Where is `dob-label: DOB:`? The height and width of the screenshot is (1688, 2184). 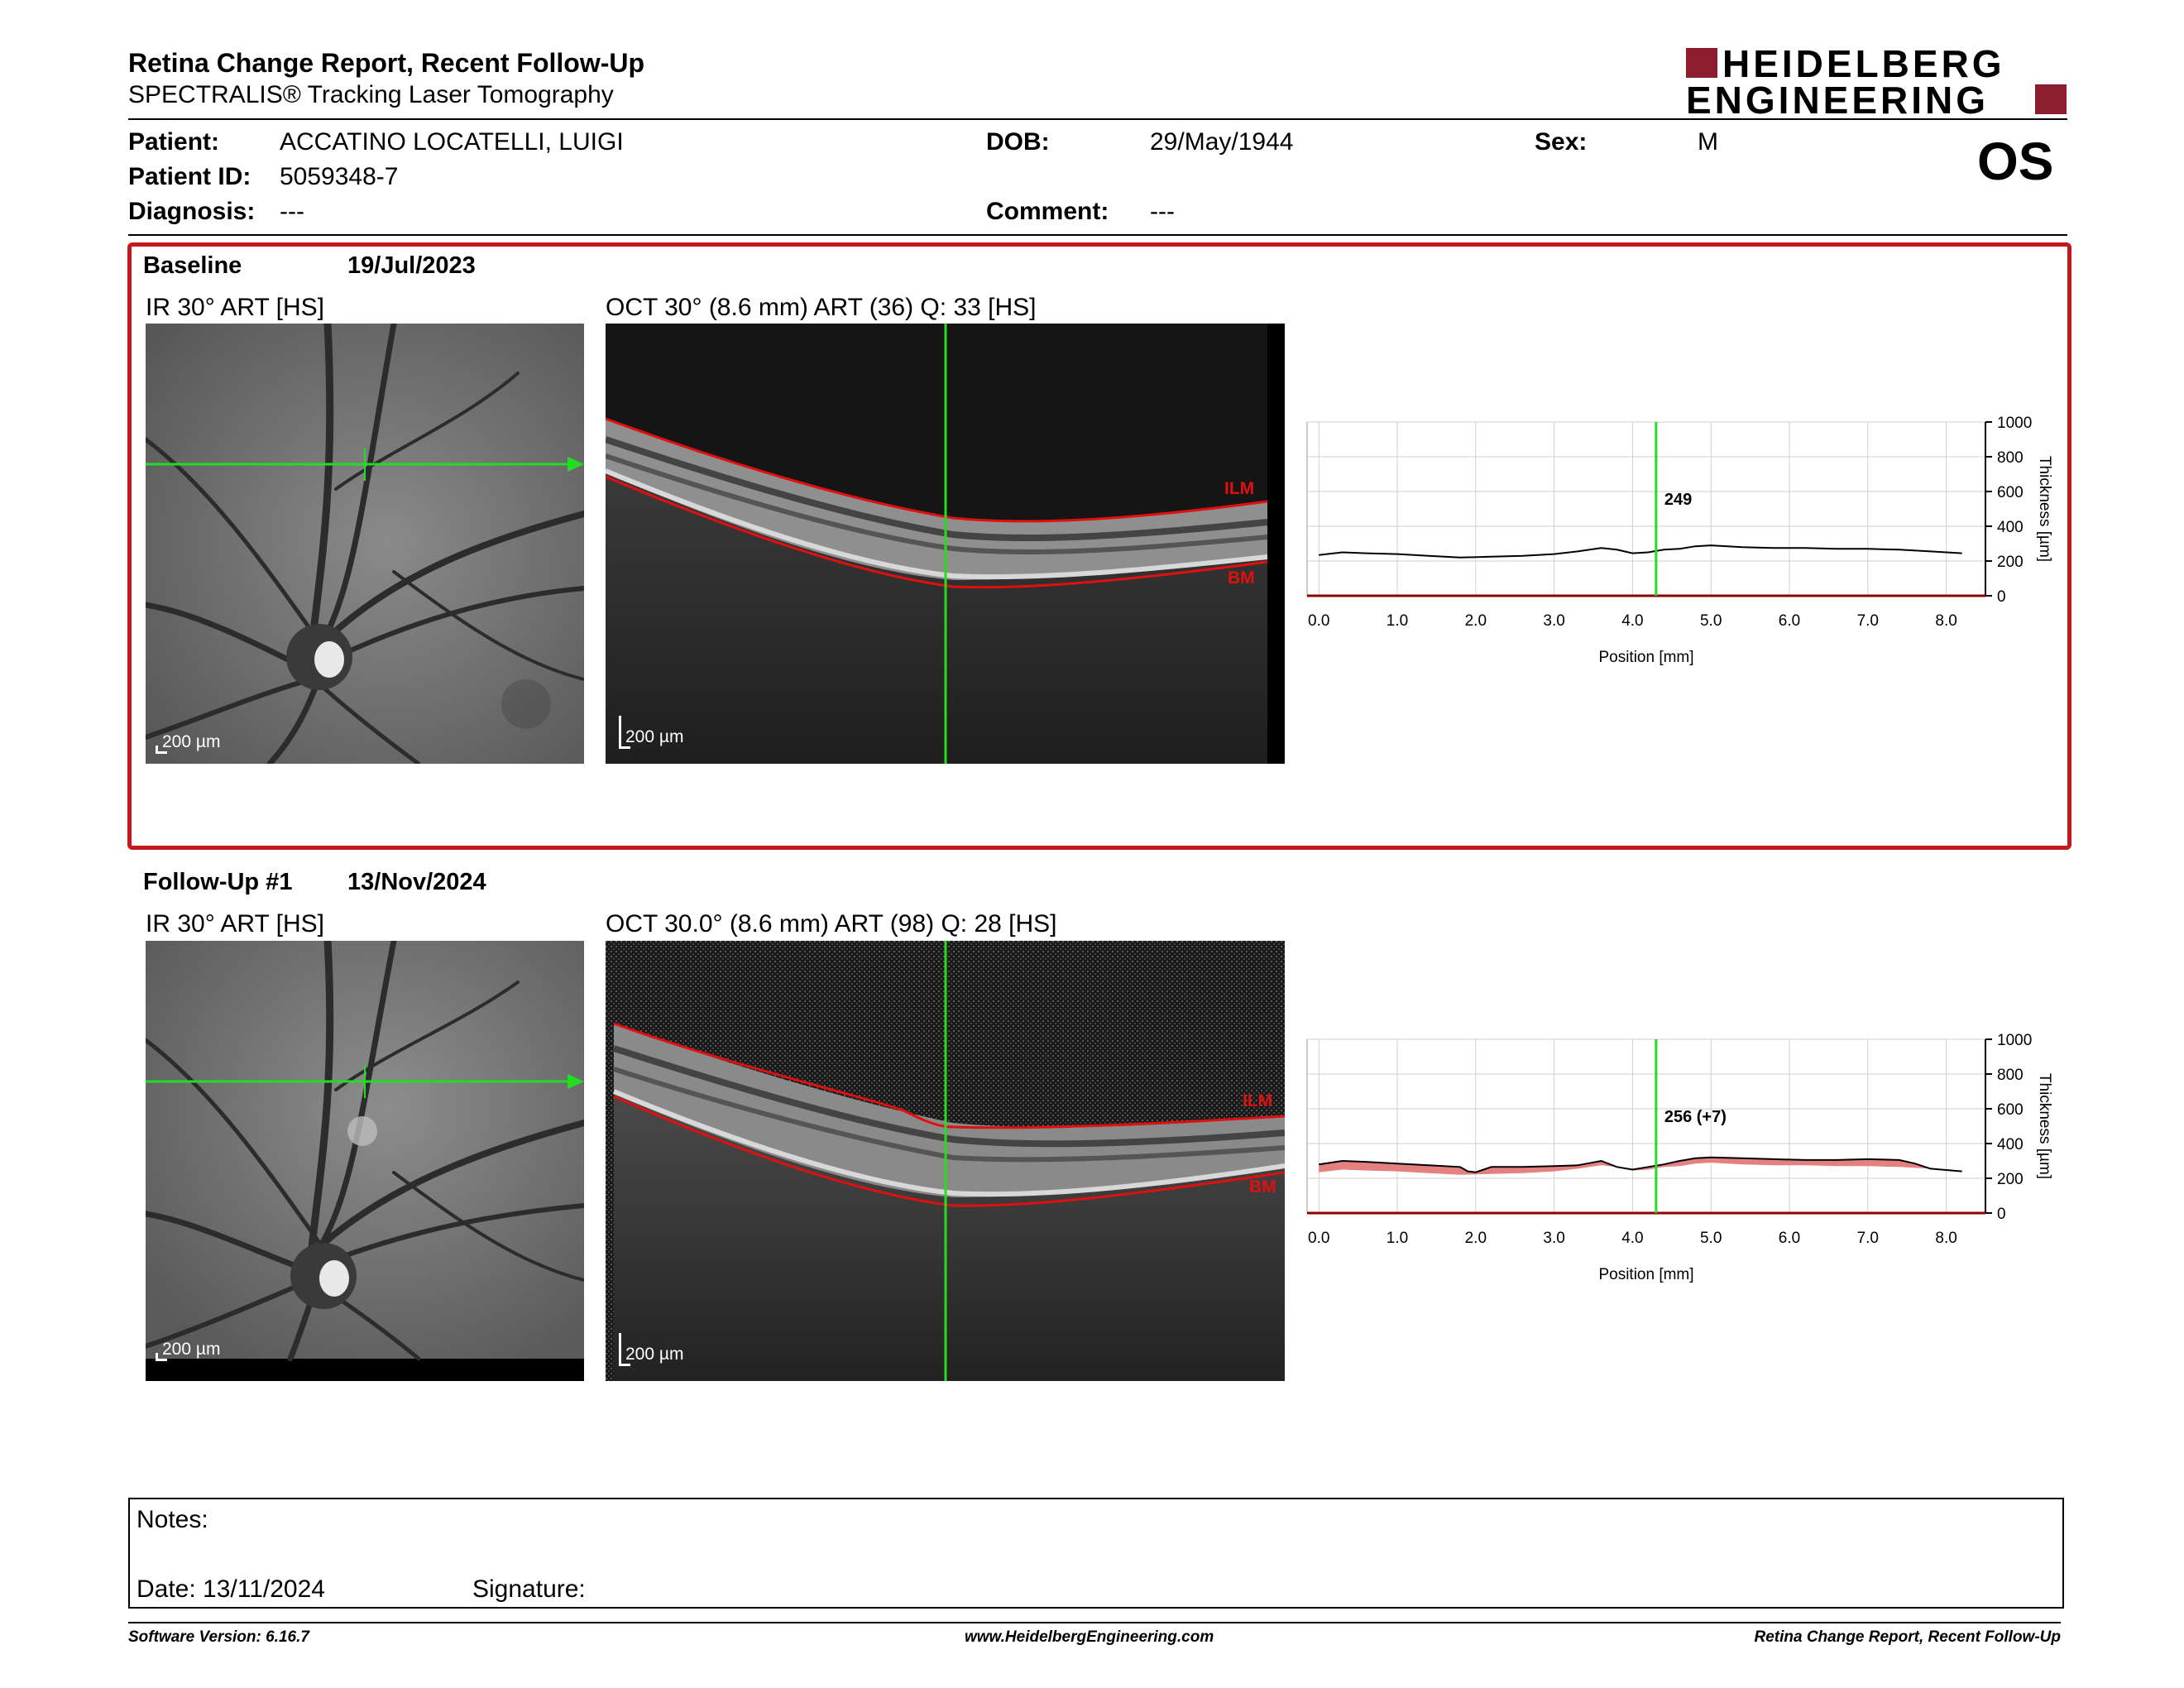
dob-label: DOB: is located at coordinates (1018, 142).